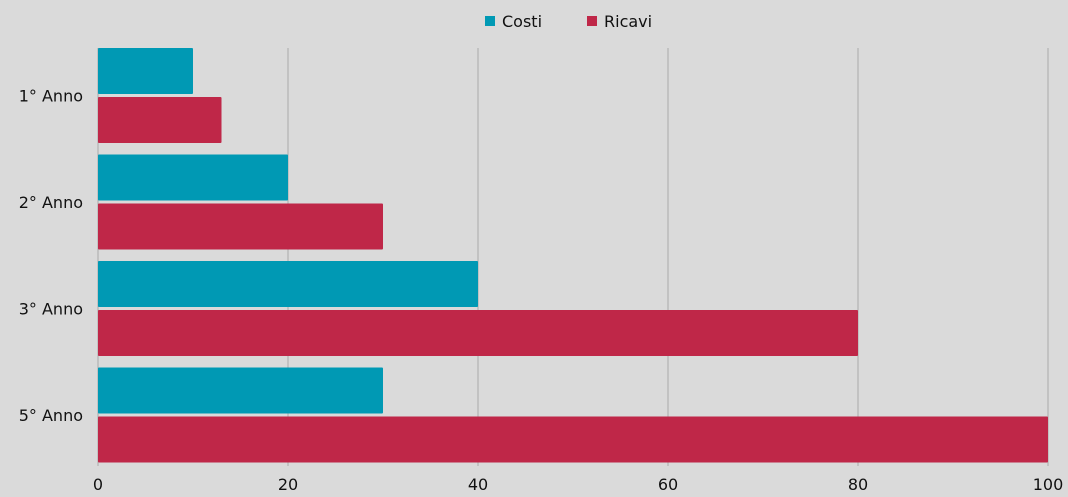 This screenshot has width=1068, height=497. I want to click on tick-label-0: 0, so click(98, 484).